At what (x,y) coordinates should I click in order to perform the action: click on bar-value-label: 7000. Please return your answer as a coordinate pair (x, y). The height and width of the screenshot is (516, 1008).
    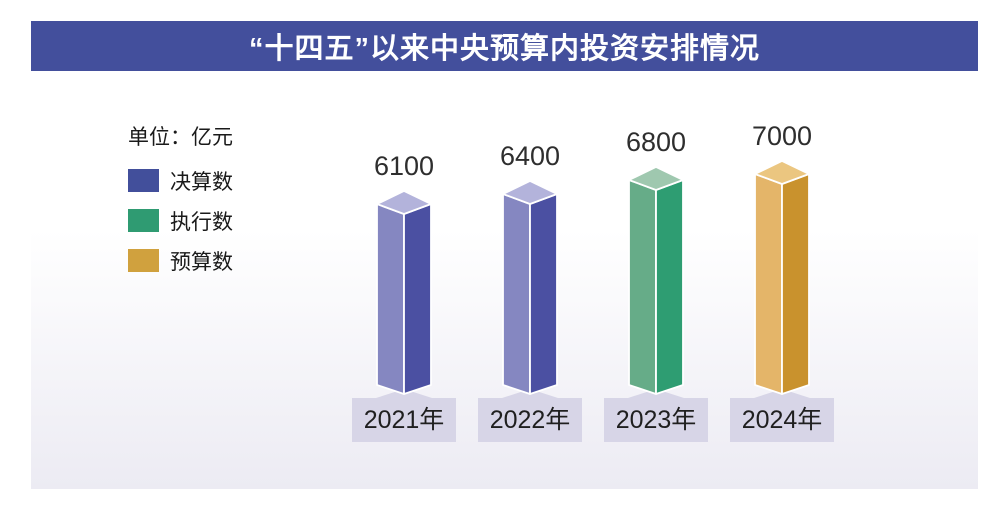
    Looking at the image, I should click on (782, 136).